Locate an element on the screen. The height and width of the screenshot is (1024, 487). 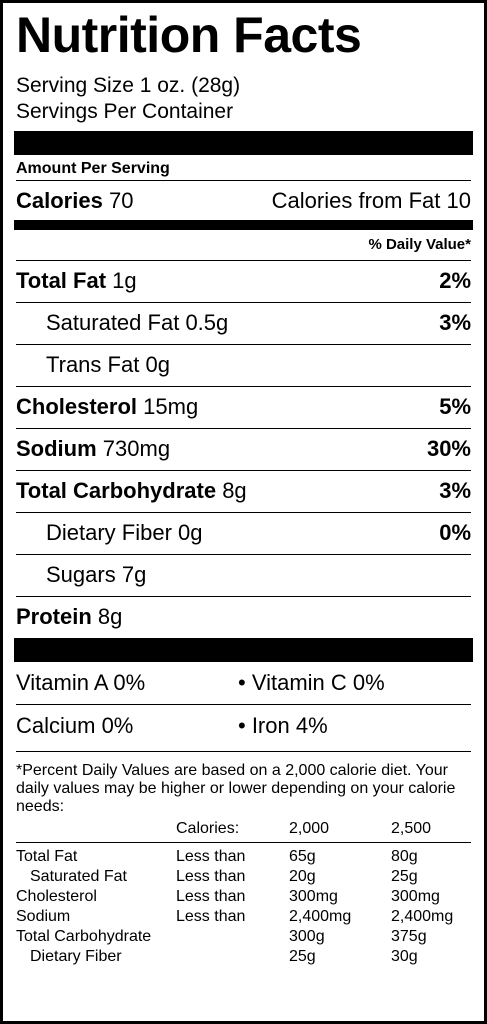
footer-row-value-2500: 25g is located at coordinates (404, 876).